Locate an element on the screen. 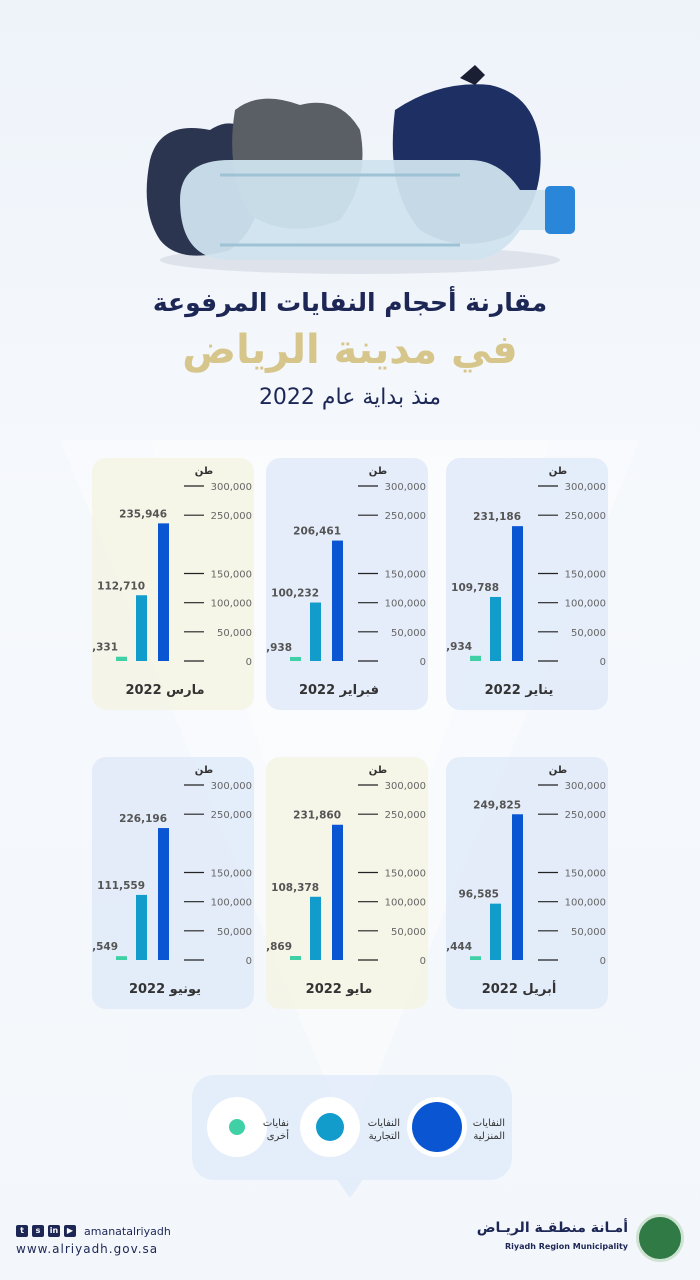 Image resolution: width=700 pixels, height=1280 pixels. title-line-2: في مدينة الرياض is located at coordinates (350, 350).